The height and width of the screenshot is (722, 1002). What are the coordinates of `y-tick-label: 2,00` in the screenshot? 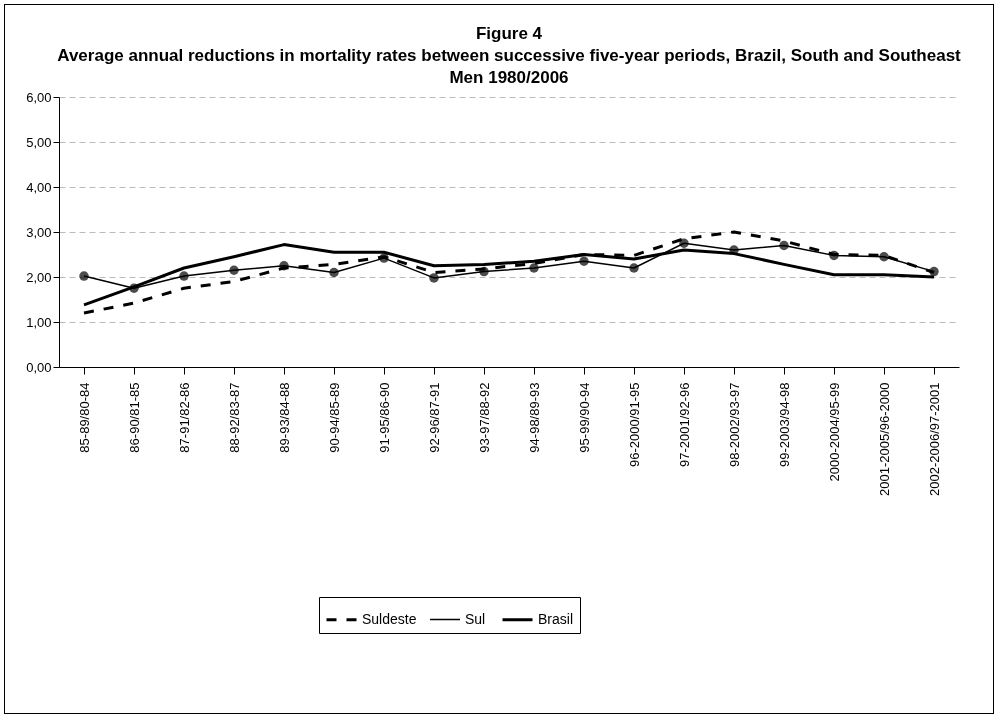 It's located at (39, 277).